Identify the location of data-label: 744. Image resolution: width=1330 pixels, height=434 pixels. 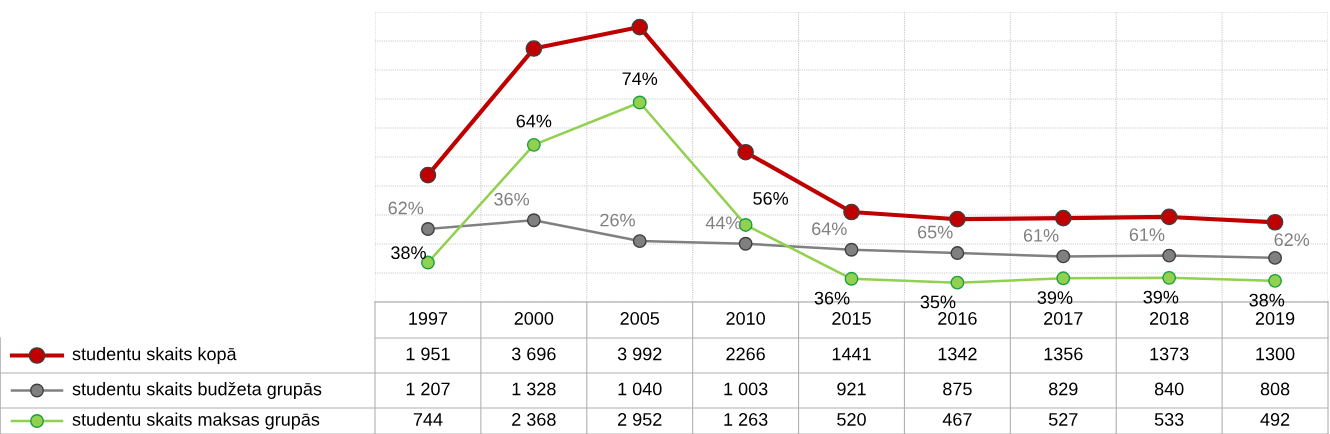
(428, 419).